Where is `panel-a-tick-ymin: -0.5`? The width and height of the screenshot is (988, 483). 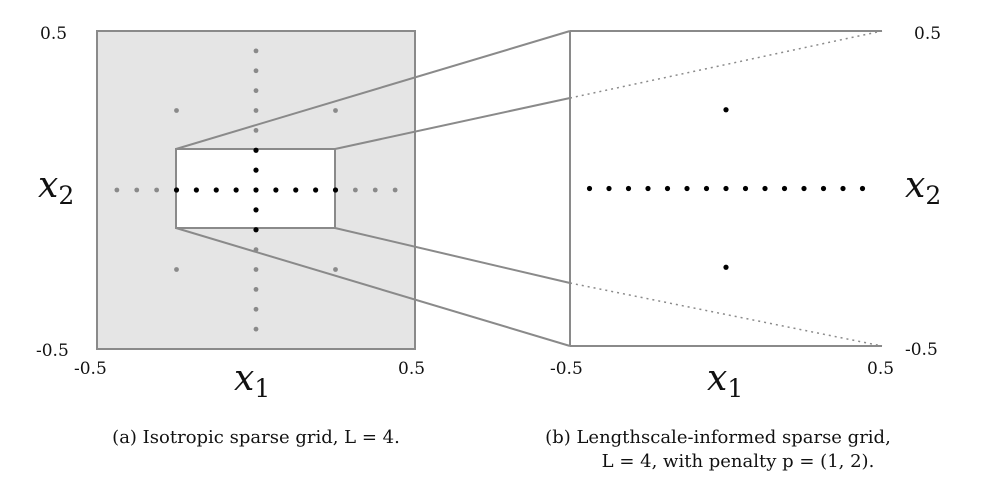
panel-a-tick-ymin: -0.5 is located at coordinates (52, 351).